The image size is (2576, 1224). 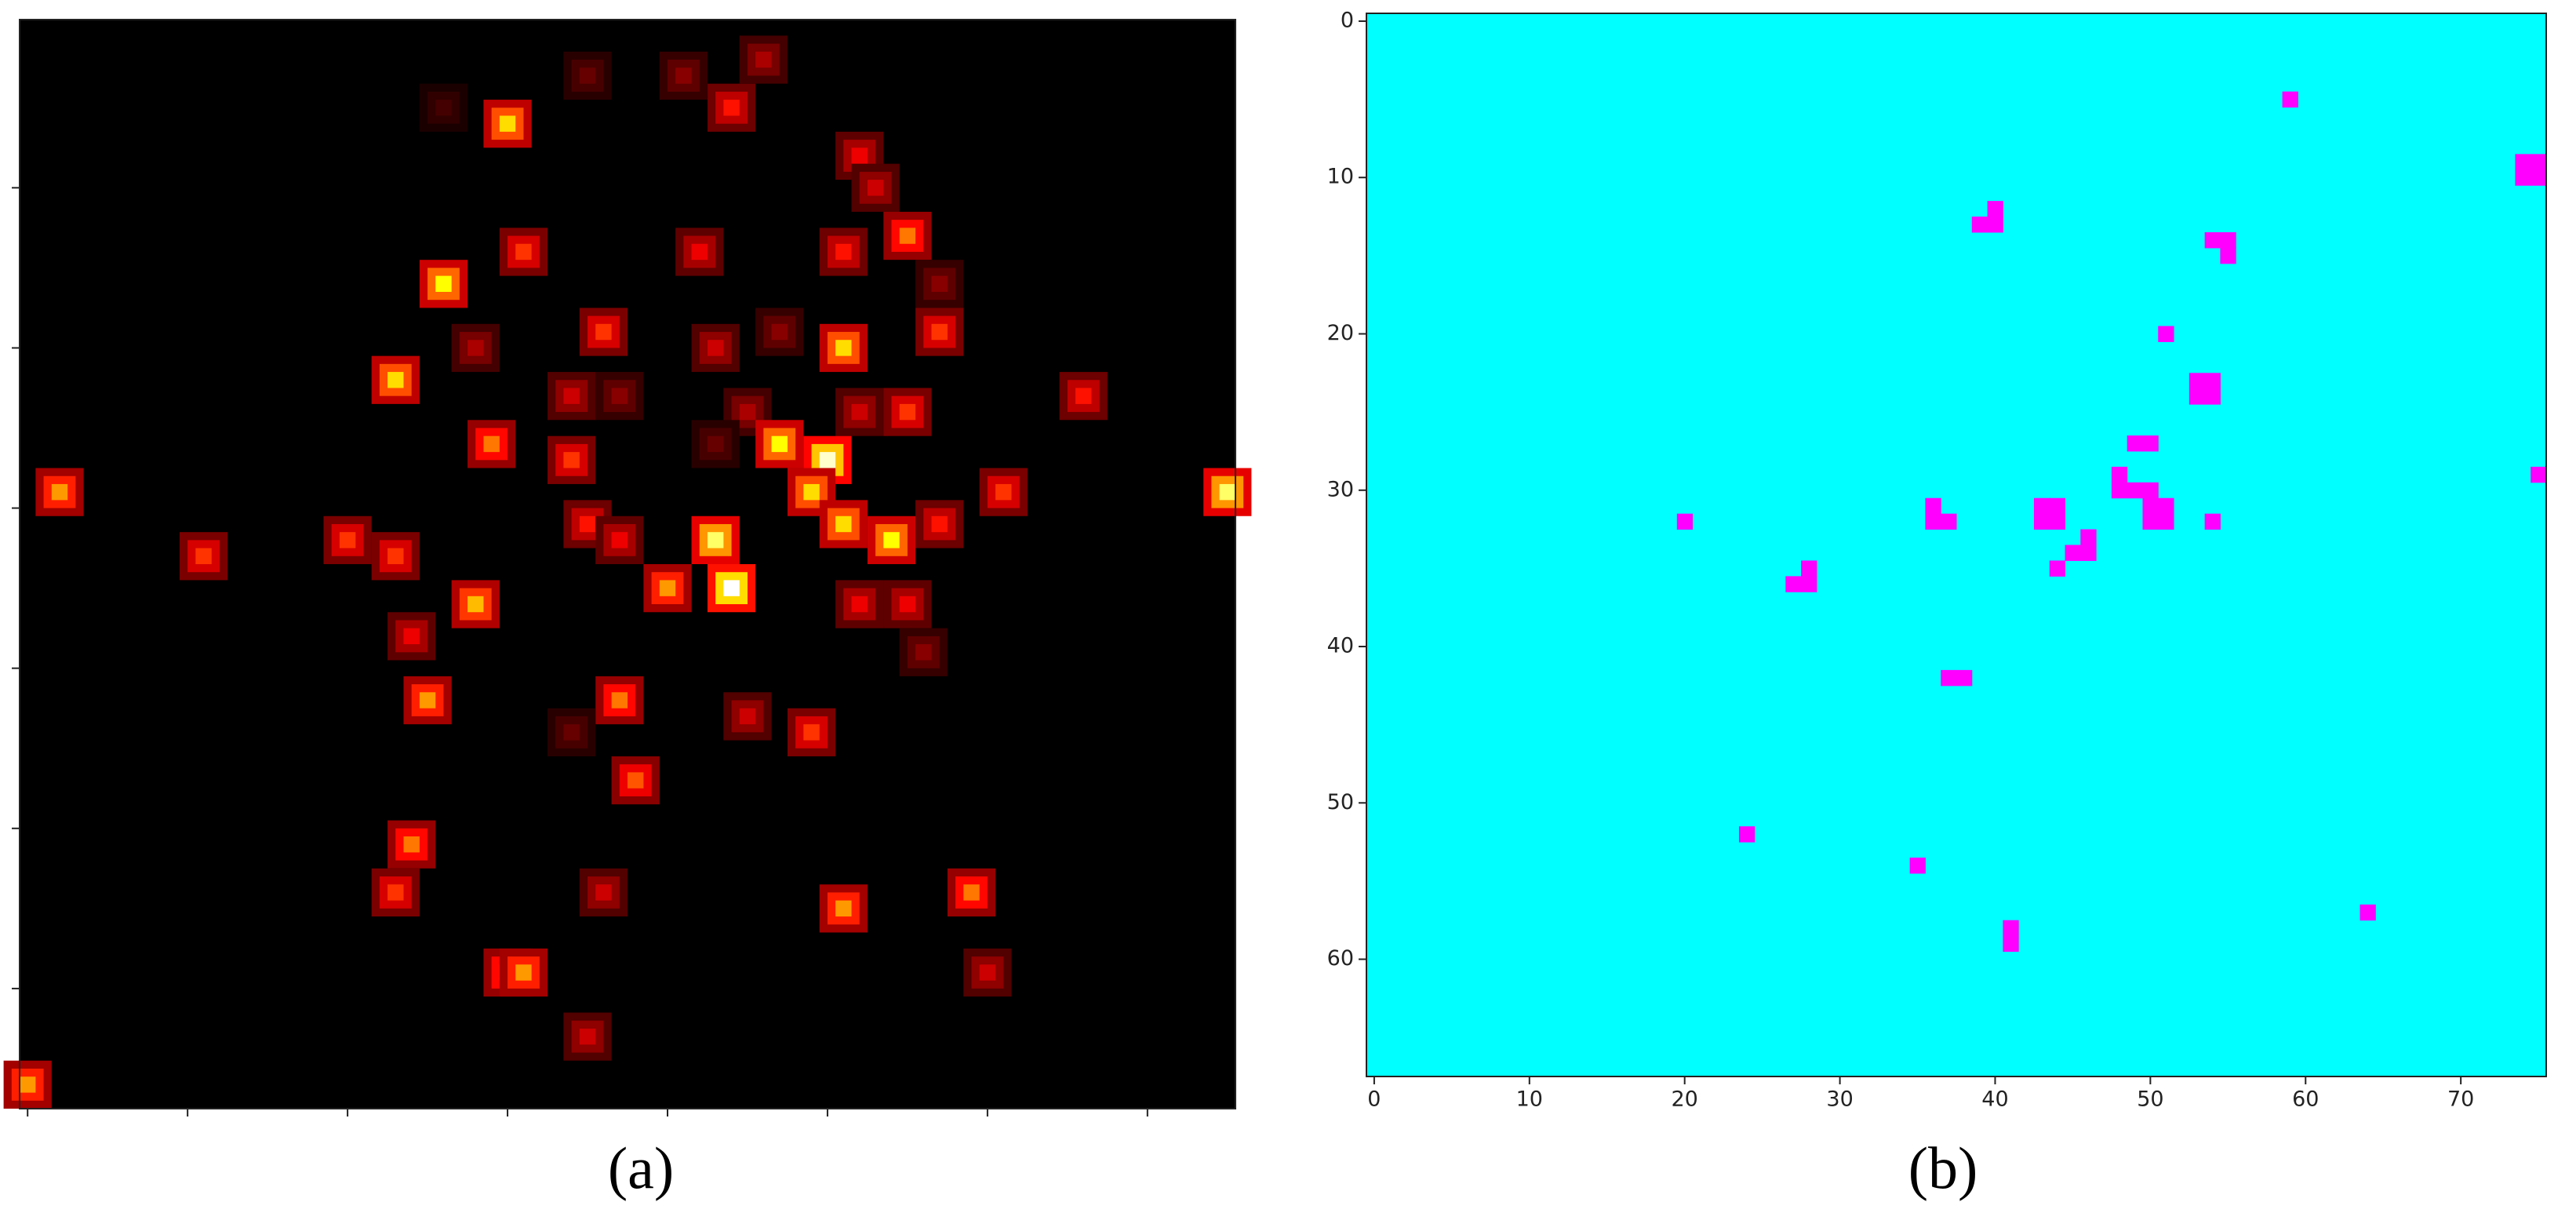 I want to click on y-tick-label: 40, so click(x=1340, y=646).